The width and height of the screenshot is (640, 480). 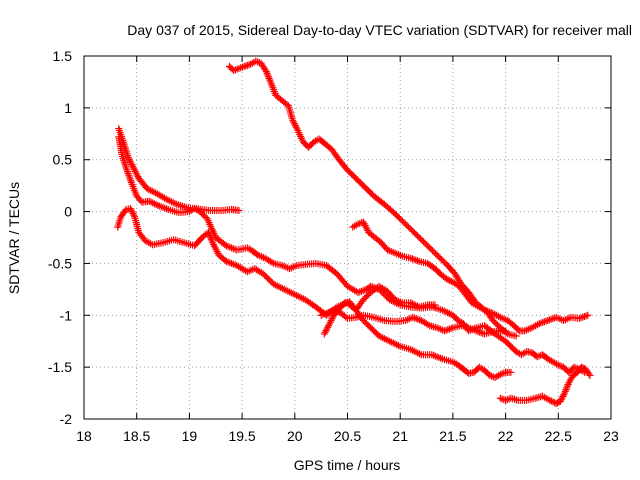 What do you see at coordinates (63, 56) in the screenshot?
I see `y-tick-label: 1.5` at bounding box center [63, 56].